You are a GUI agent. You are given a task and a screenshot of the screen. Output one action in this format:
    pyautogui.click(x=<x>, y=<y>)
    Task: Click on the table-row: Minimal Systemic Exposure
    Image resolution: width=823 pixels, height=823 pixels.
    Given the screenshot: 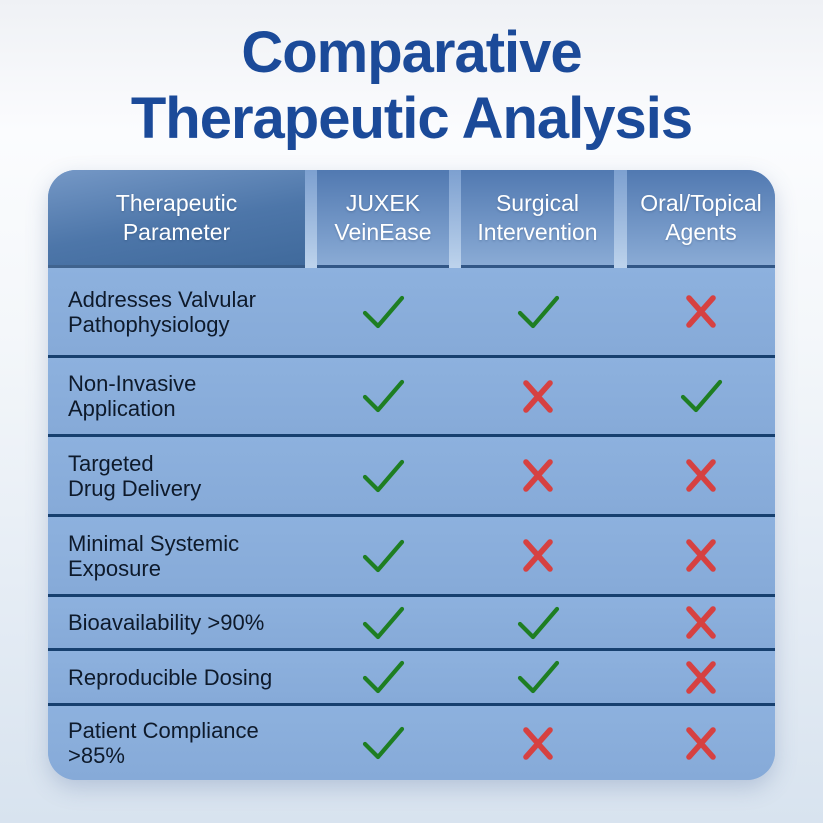 What is the action you would take?
    pyautogui.click(x=411, y=554)
    